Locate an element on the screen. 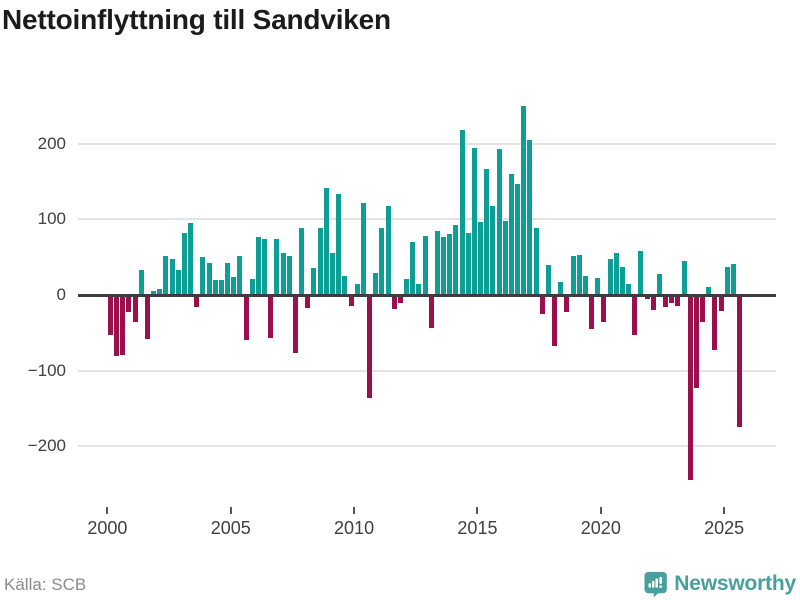 This screenshot has height=600, width=800. bar-2013q2 is located at coordinates (437, 262).